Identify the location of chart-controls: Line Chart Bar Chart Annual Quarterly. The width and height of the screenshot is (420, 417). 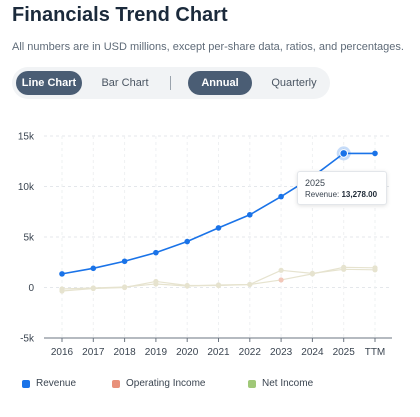
(171, 83).